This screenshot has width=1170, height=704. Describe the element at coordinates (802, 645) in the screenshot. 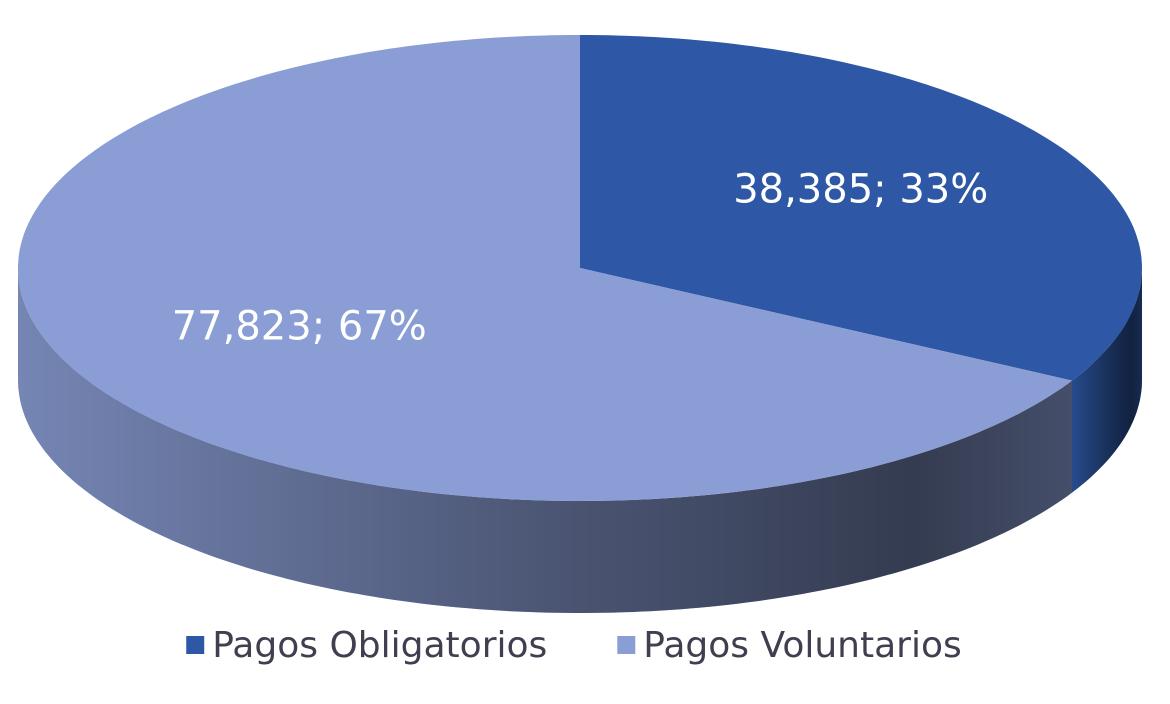

I see `legend-label: Pagos Voluntarios` at that location.